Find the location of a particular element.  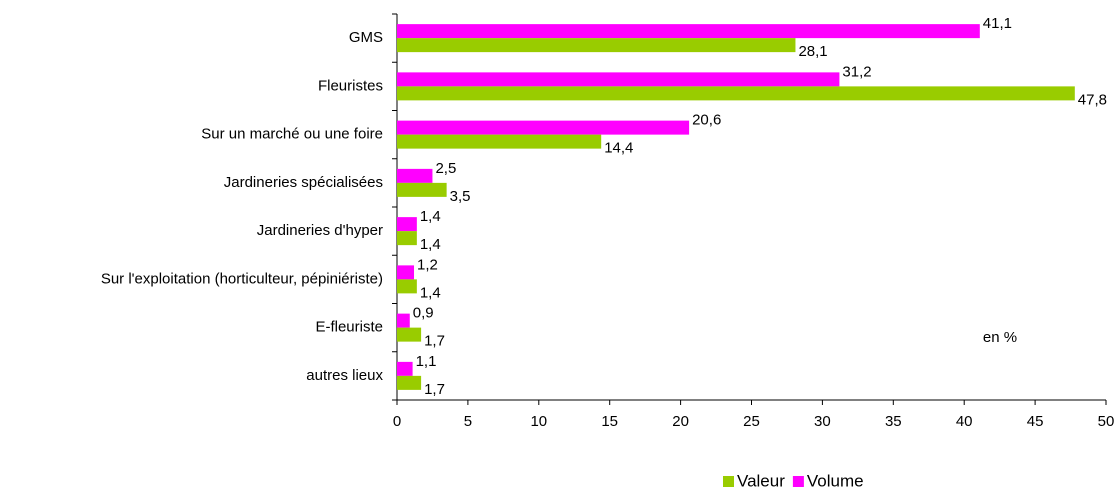

x-tick-label: 10 is located at coordinates (538, 421).